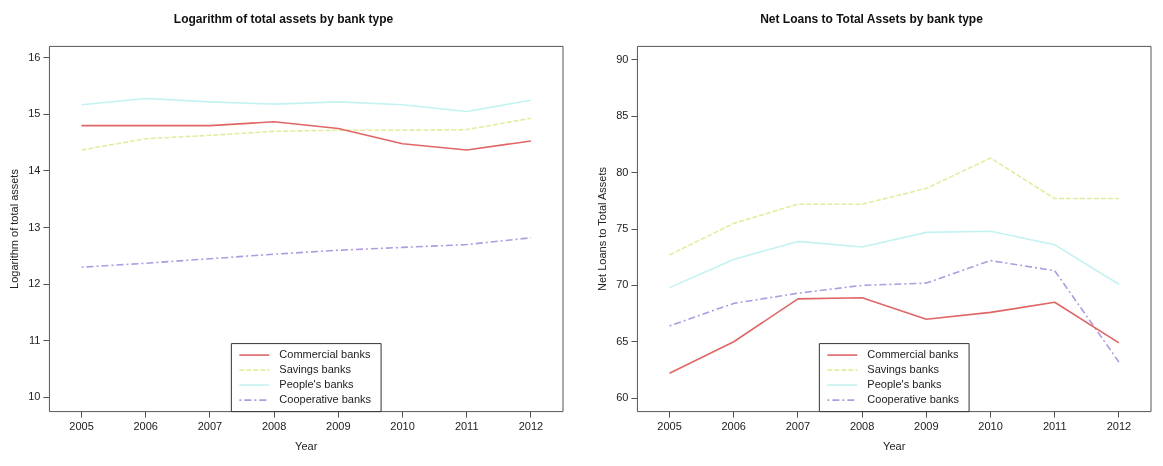 The image size is (1163, 466). I want to click on y-tick-label: 11, so click(35, 339).